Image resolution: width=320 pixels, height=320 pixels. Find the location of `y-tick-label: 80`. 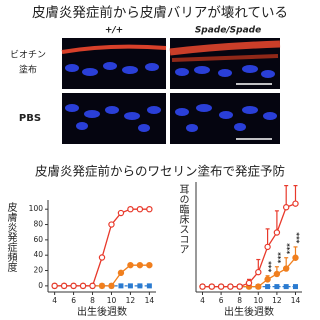

y-tick-label: 80 is located at coordinates (38, 224).